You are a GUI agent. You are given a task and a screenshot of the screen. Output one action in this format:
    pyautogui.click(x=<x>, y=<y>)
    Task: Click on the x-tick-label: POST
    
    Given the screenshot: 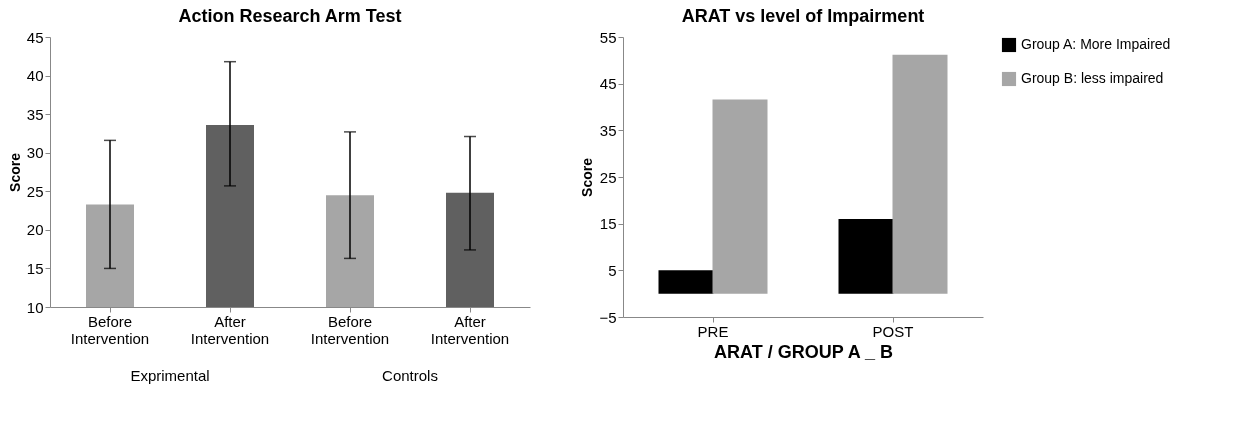 What is the action you would take?
    pyautogui.click(x=893, y=331)
    